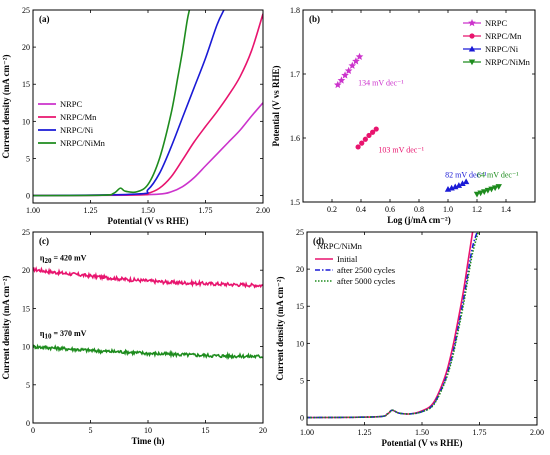  What do you see at coordinates (332, 209) in the screenshot?
I see `x-tick-label: 0.2` at bounding box center [332, 209].